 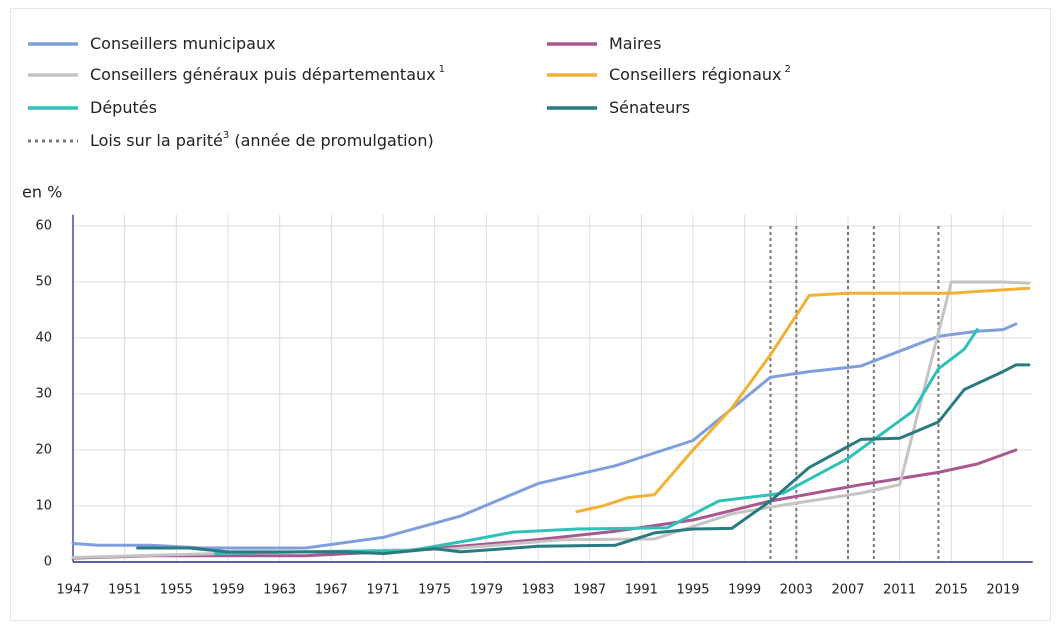 I want to click on x-tick-label: 1995, so click(x=692, y=590).